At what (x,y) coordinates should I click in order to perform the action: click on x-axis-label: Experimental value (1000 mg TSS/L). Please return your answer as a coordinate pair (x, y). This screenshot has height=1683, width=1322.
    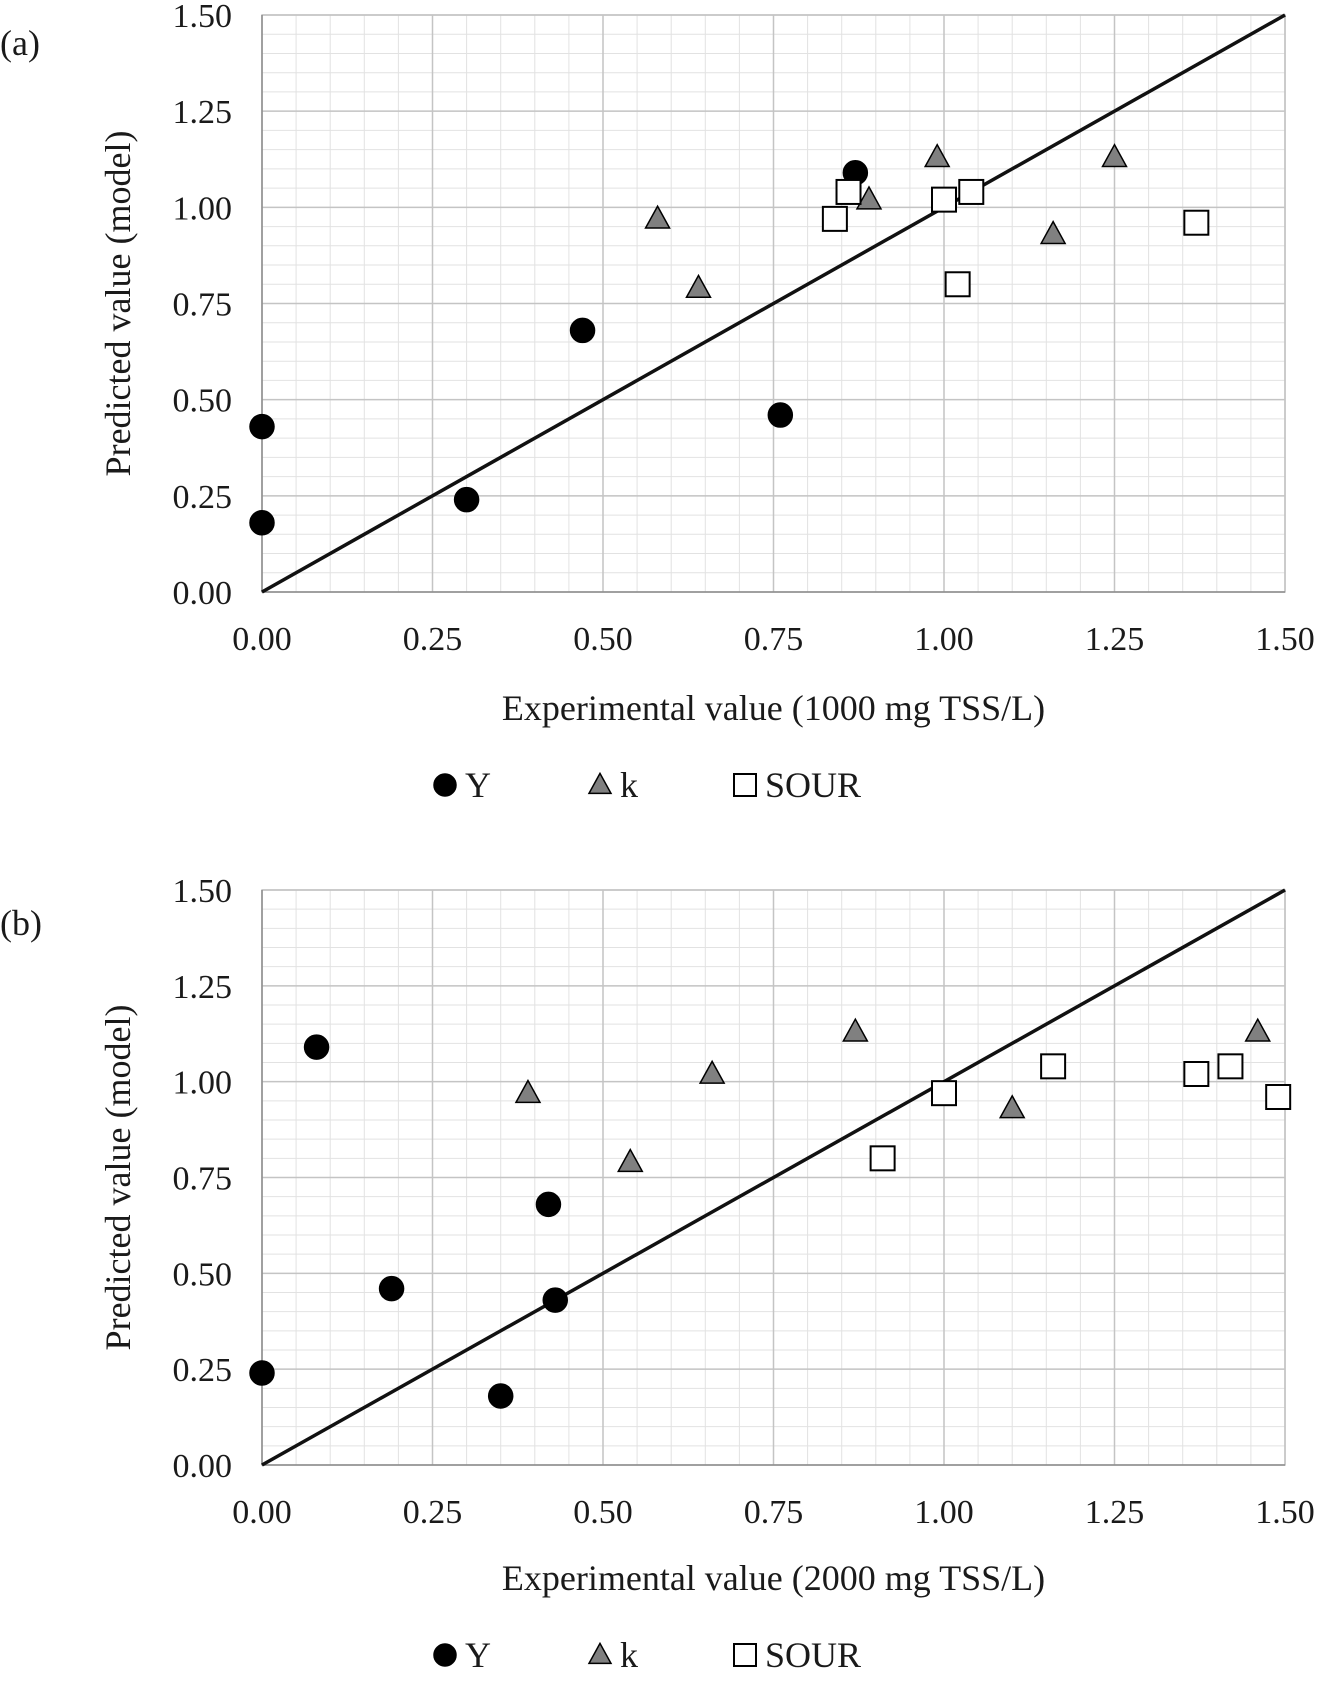
    Looking at the image, I should click on (773, 708).